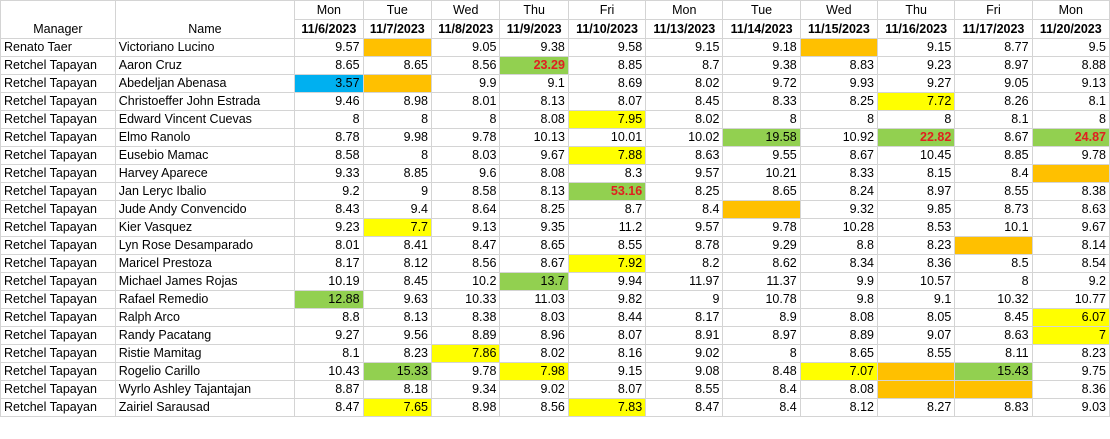 The image size is (1110, 439). Describe the element at coordinates (329, 317) in the screenshot. I see `cell-hours: 8.8` at that location.